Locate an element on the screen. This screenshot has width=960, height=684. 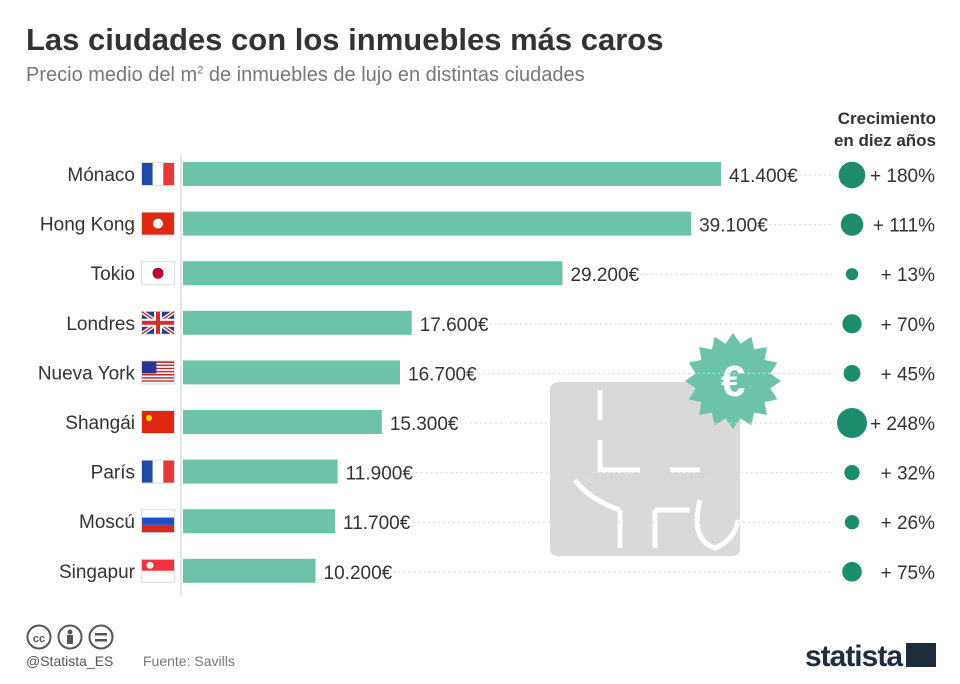
bar-row: Londres 17.600€ + 70% is located at coordinates (501, 323).